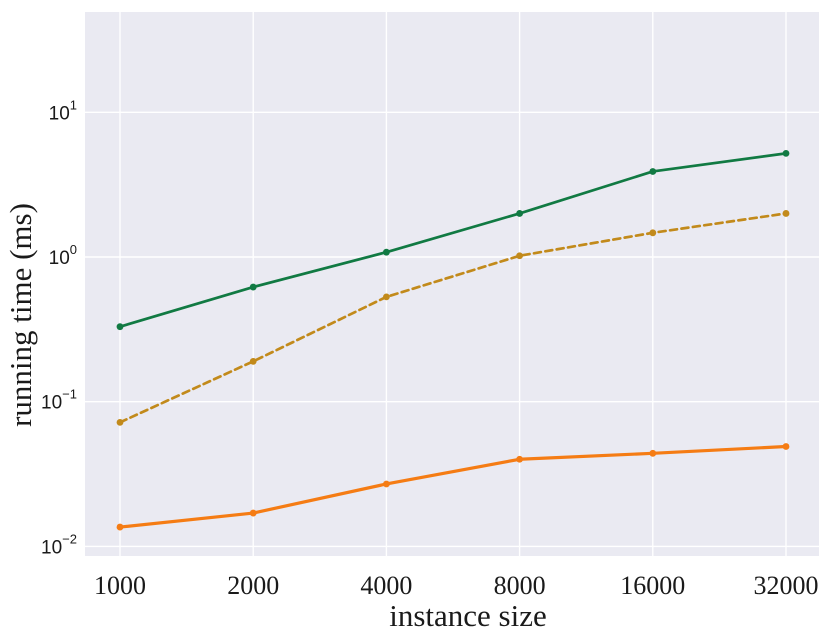 The width and height of the screenshot is (831, 628). I want to click on x-tick-label: 8000, so click(520, 585).